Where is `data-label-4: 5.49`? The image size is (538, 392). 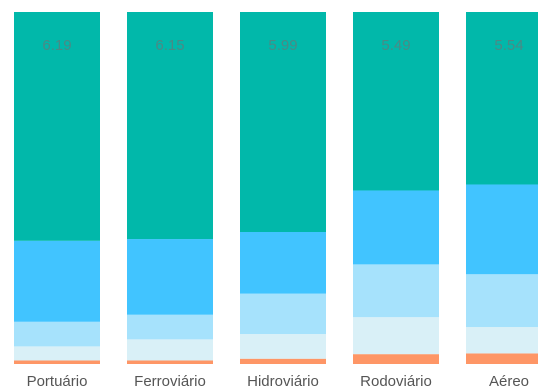
data-label-4: 5.49 is located at coordinates (395, 45).